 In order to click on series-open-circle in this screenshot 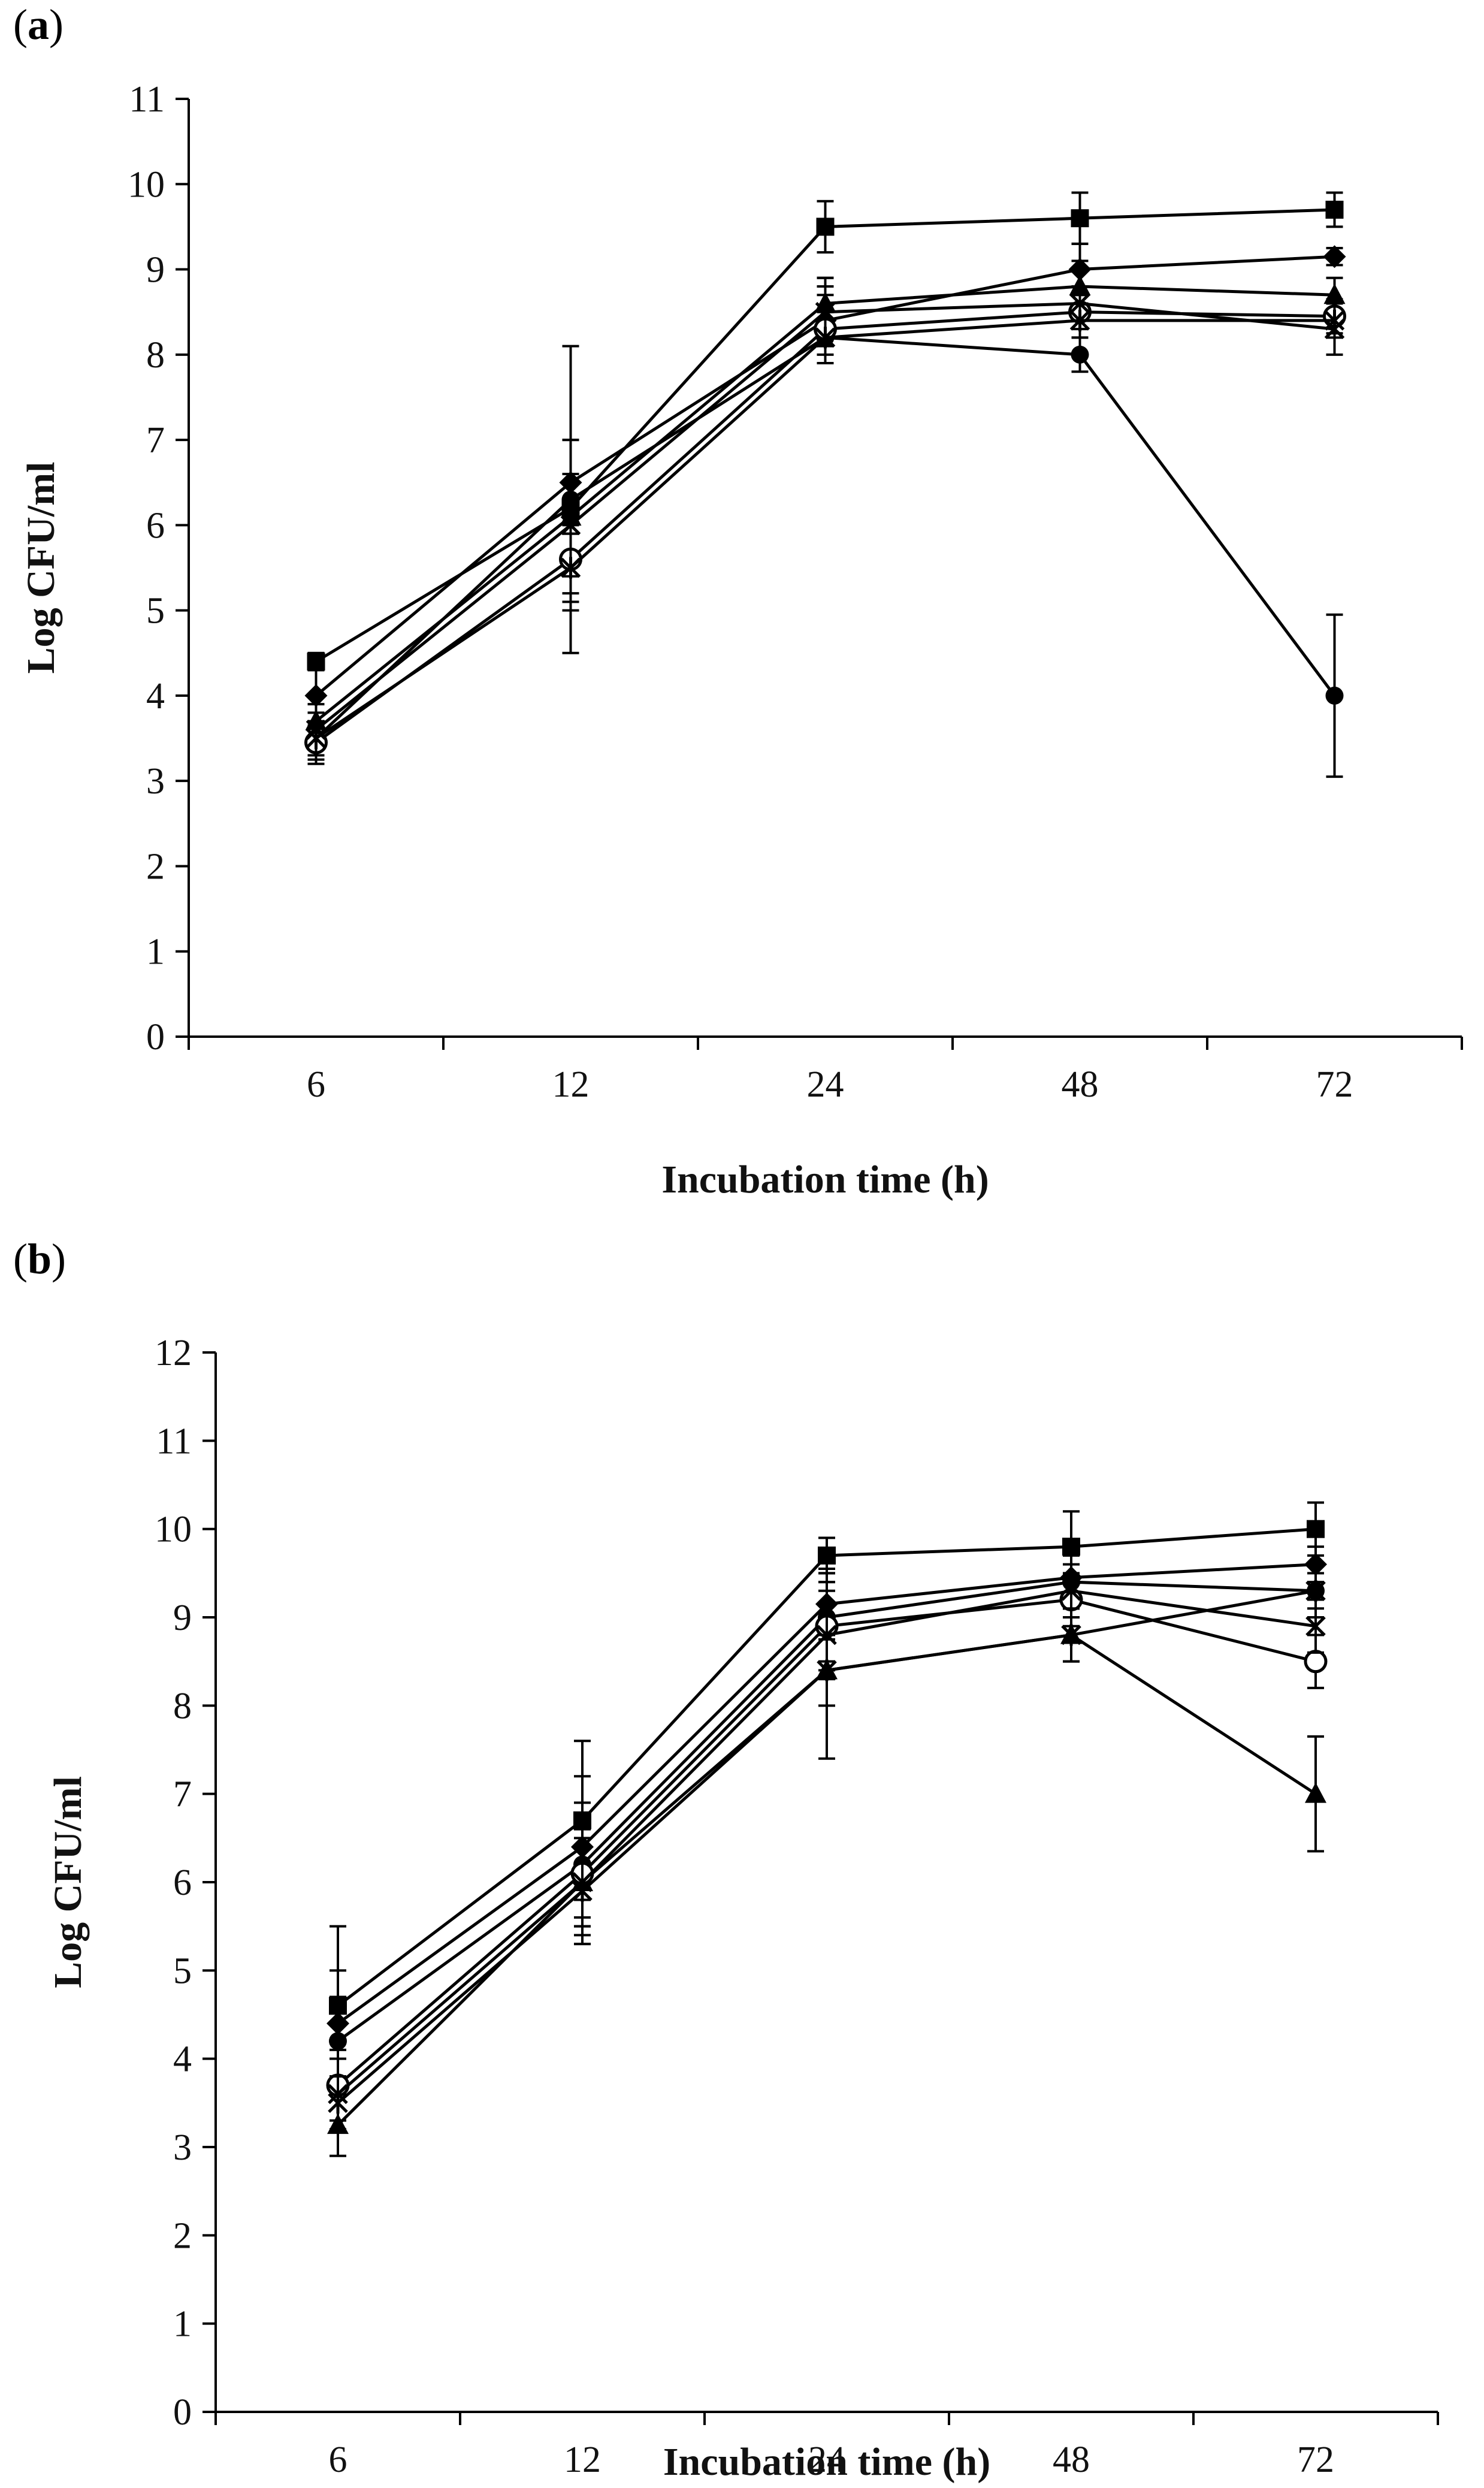, I will do `click(825, 527)`.